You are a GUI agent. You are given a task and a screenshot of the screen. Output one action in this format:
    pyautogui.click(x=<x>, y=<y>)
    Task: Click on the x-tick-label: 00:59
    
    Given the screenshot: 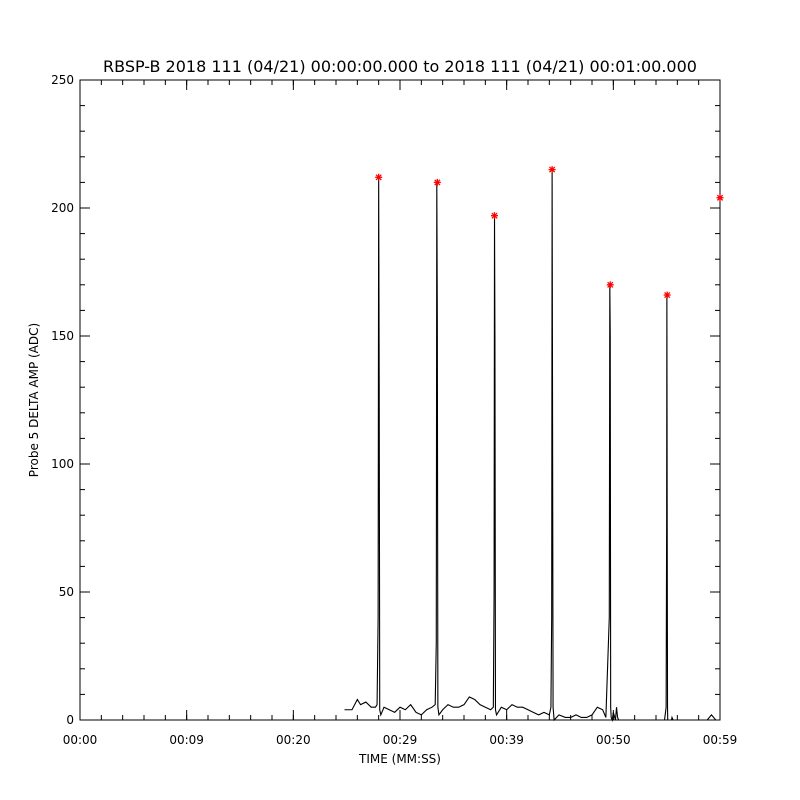 What is the action you would take?
    pyautogui.click(x=720, y=740)
    